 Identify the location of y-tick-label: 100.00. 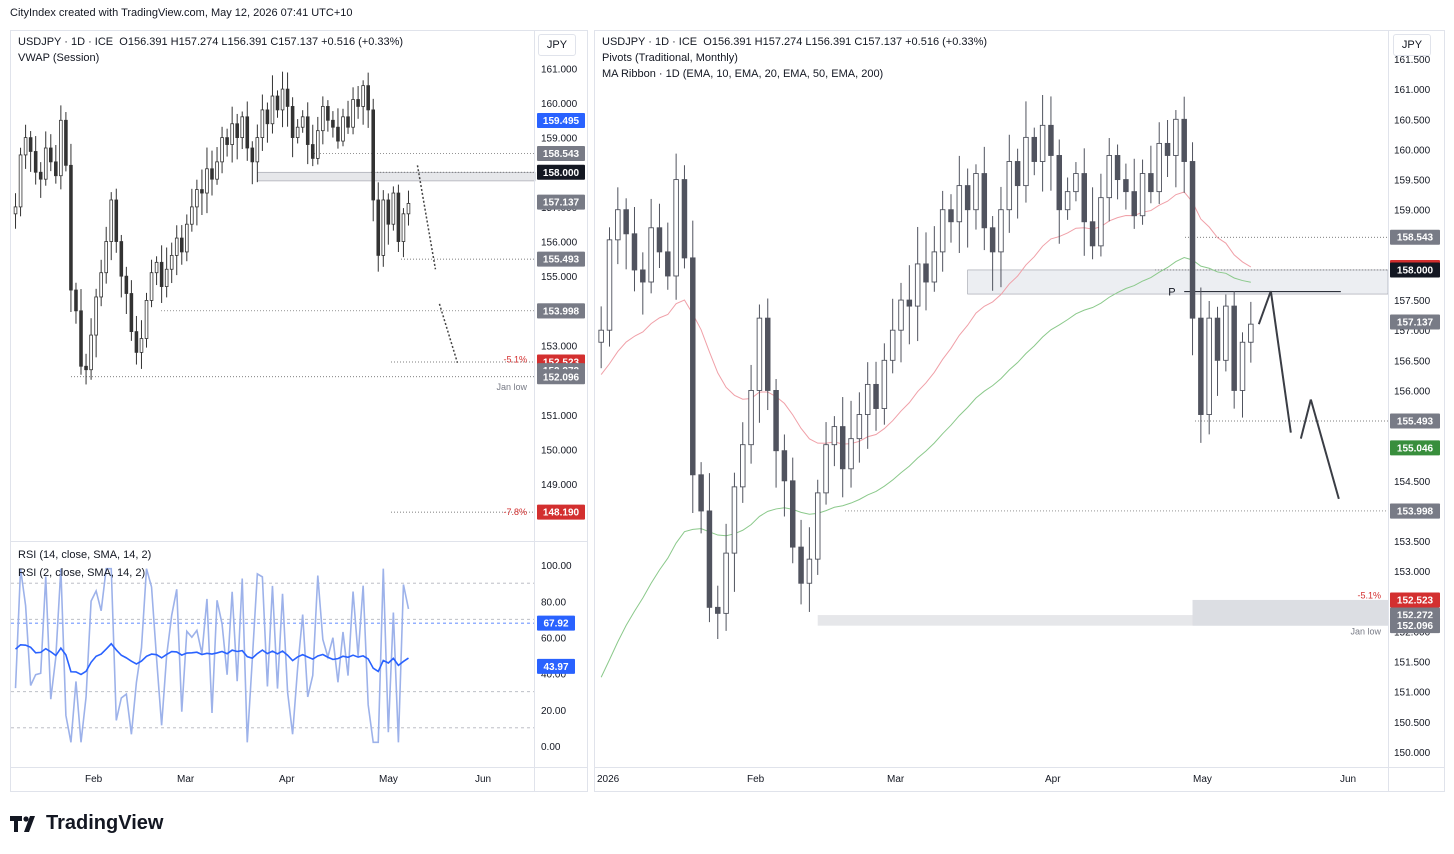
(556, 566).